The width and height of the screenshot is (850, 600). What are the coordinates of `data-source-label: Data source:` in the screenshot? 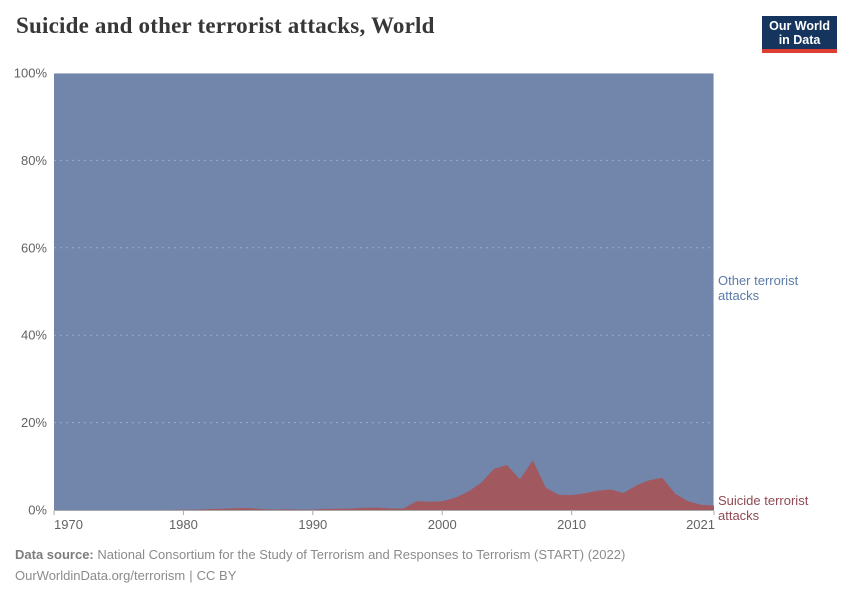 It's located at (54, 554).